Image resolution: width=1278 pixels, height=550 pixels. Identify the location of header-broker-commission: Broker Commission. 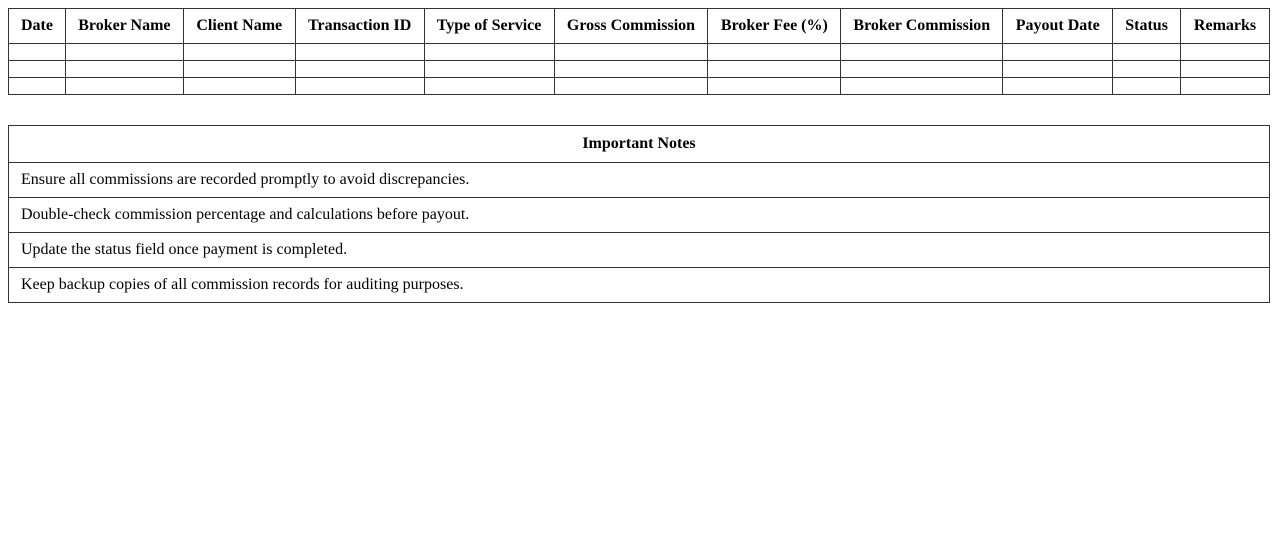
(922, 26).